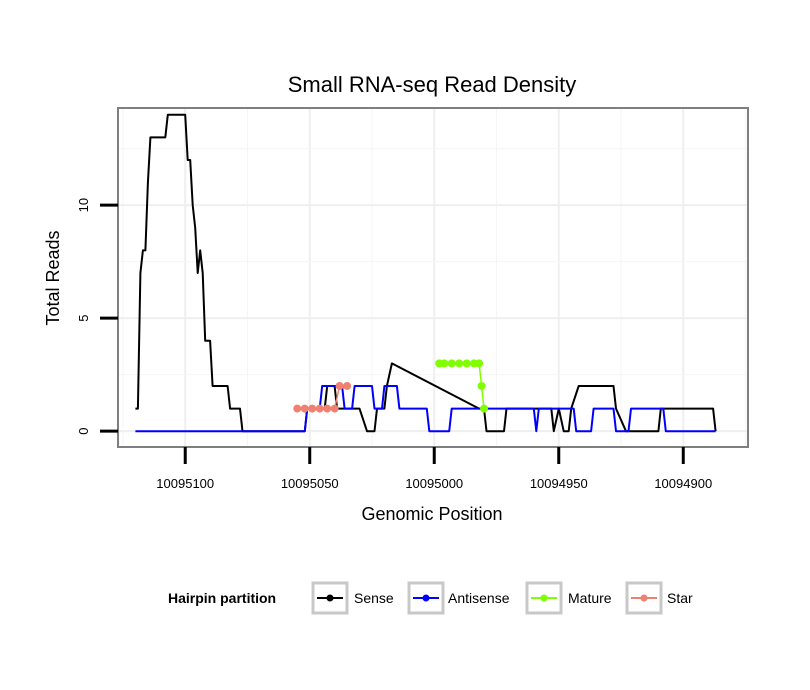 This screenshot has width=810, height=690. I want to click on x-tick-label: 10095050, so click(310, 483).